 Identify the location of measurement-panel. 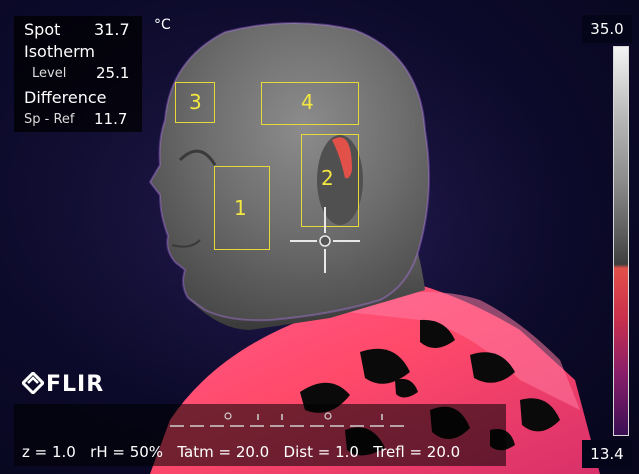
(78, 74).